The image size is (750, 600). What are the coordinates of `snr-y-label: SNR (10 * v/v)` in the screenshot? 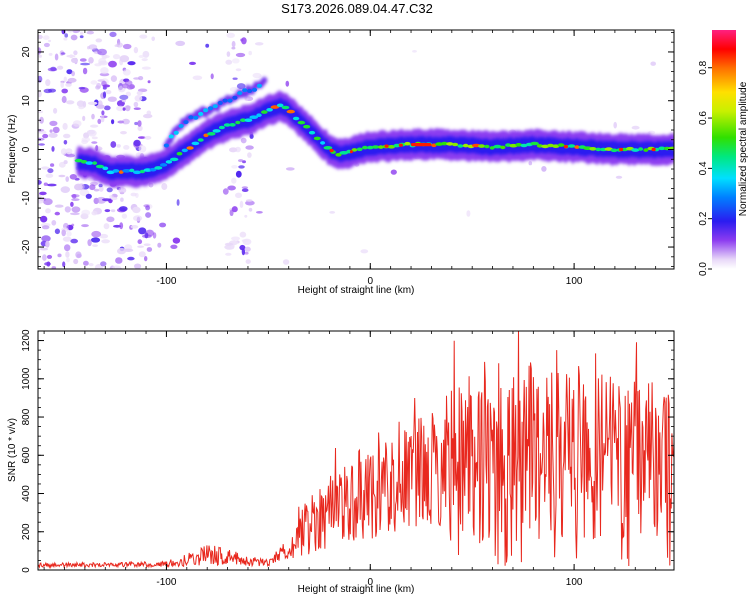 It's located at (12, 450).